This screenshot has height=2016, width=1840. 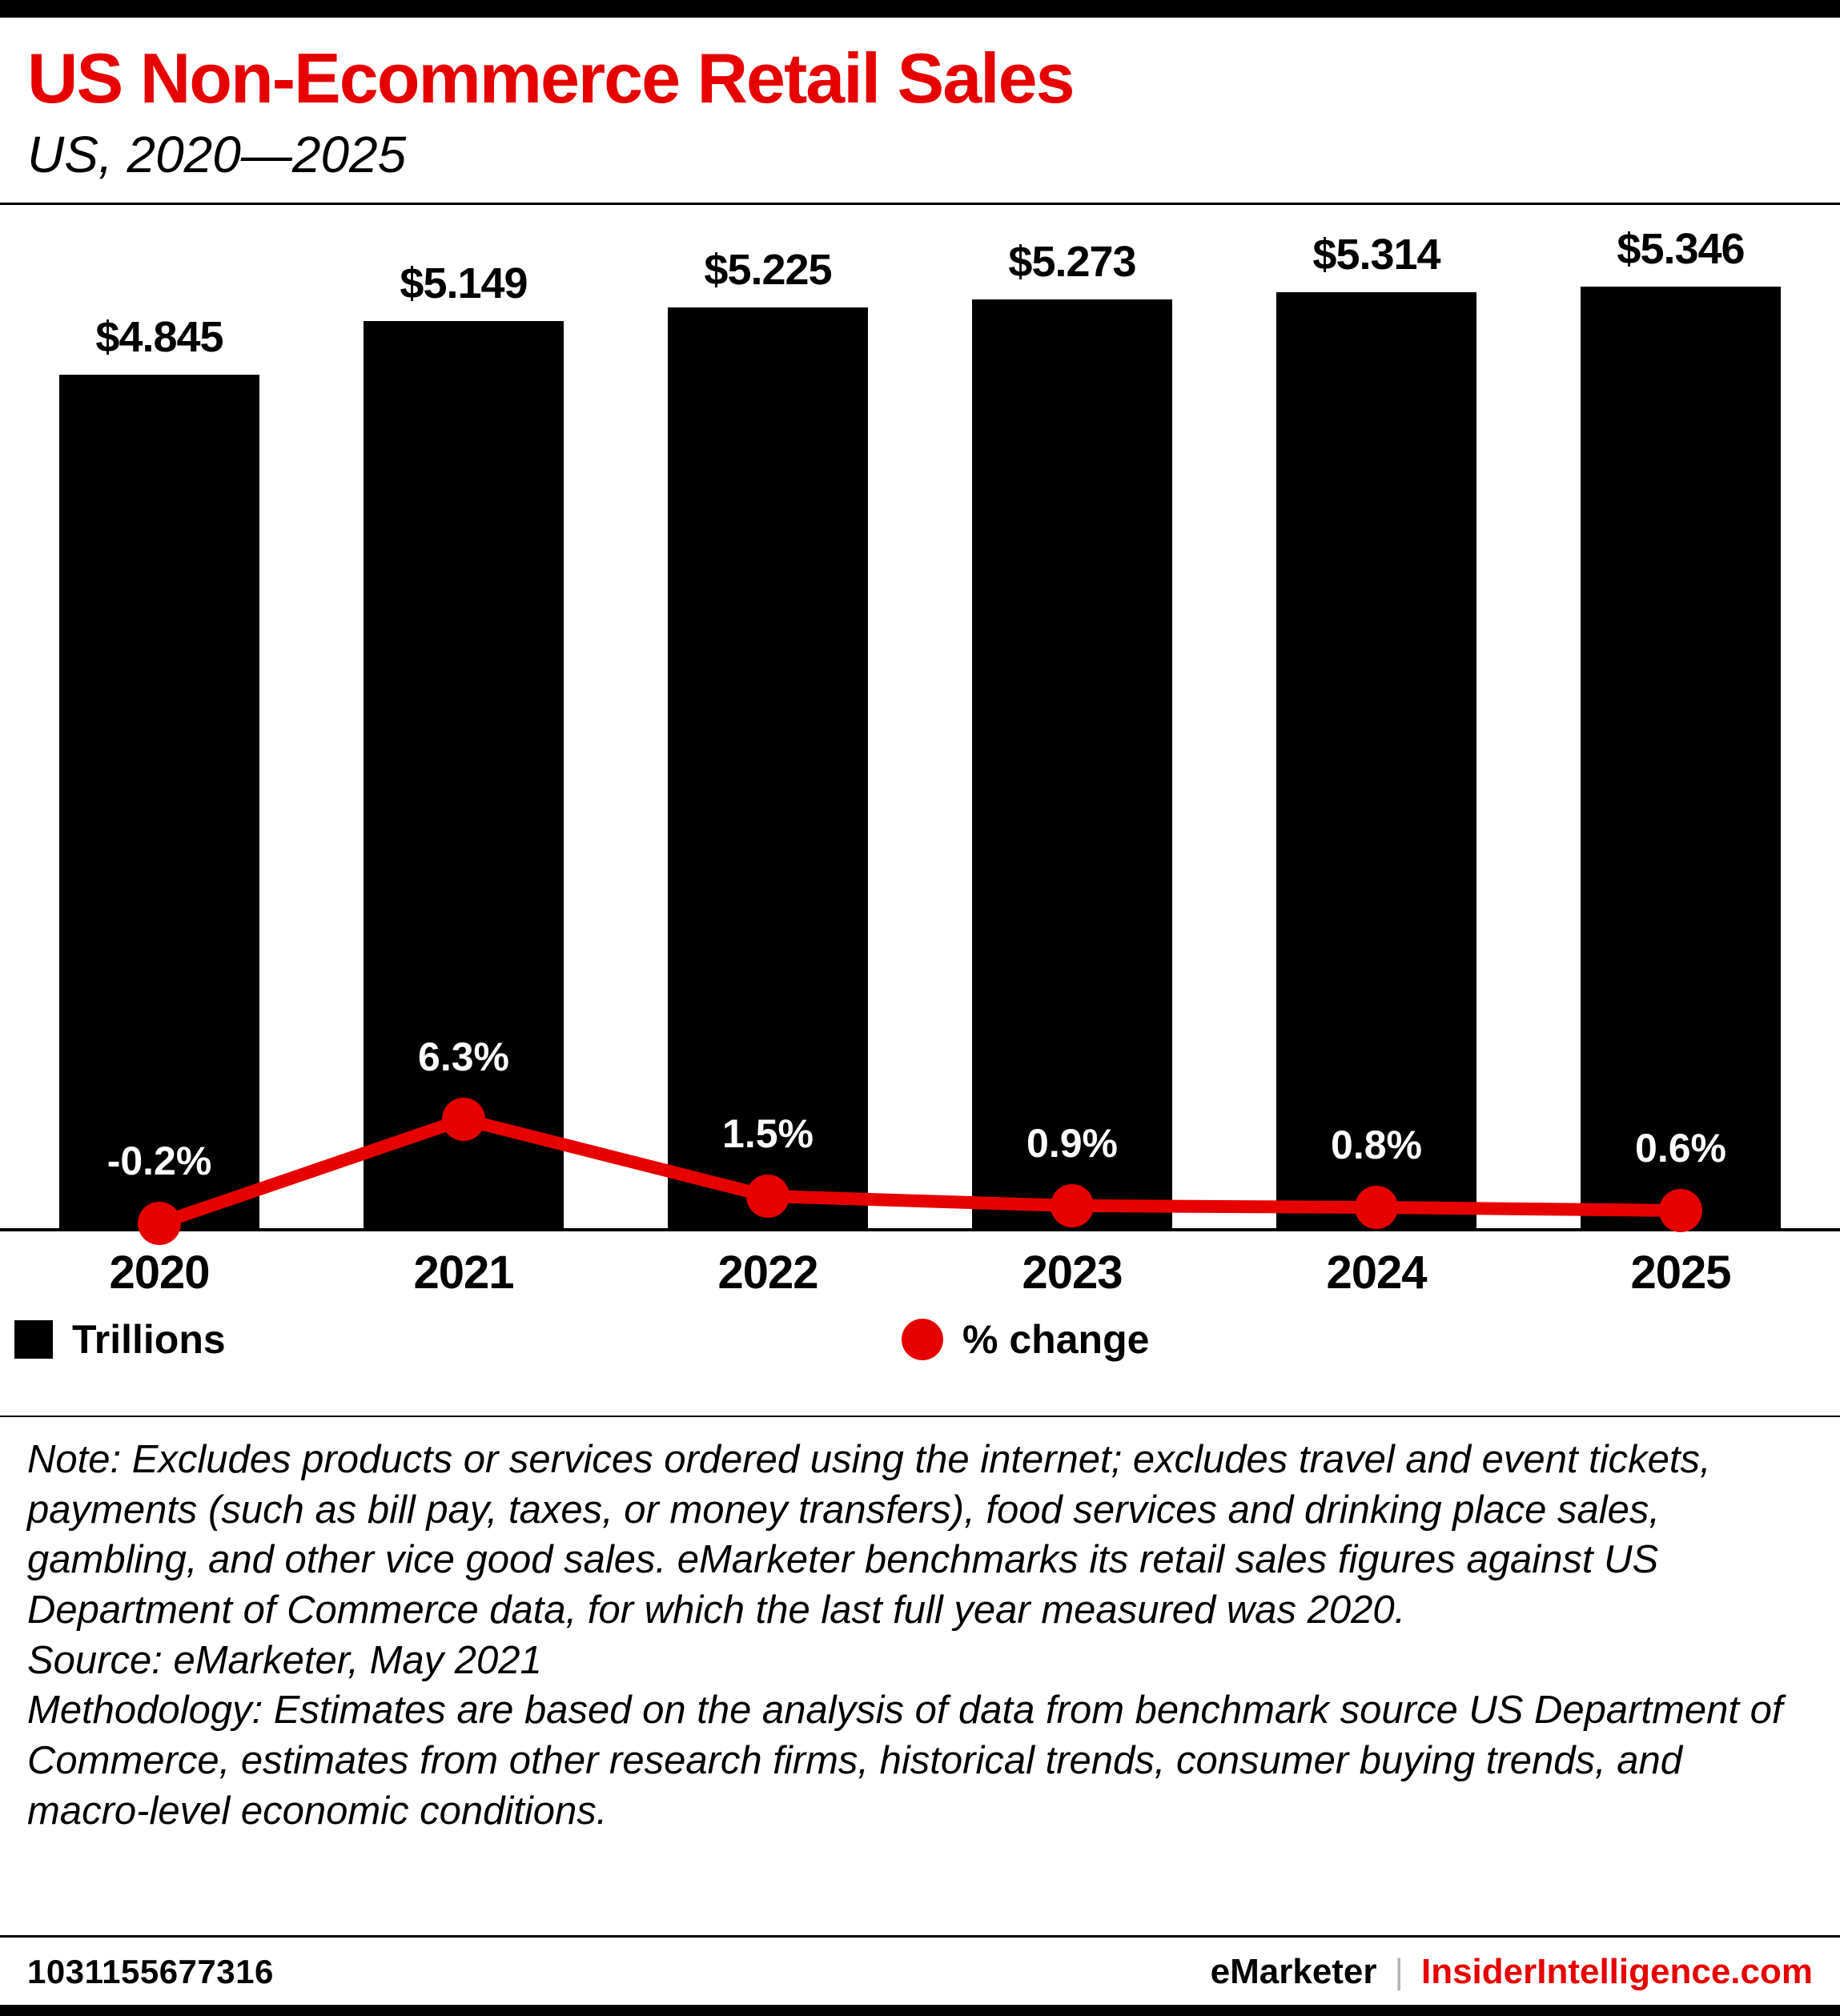 I want to click on legend-item-trillions: Trillions, so click(x=120, y=1339).